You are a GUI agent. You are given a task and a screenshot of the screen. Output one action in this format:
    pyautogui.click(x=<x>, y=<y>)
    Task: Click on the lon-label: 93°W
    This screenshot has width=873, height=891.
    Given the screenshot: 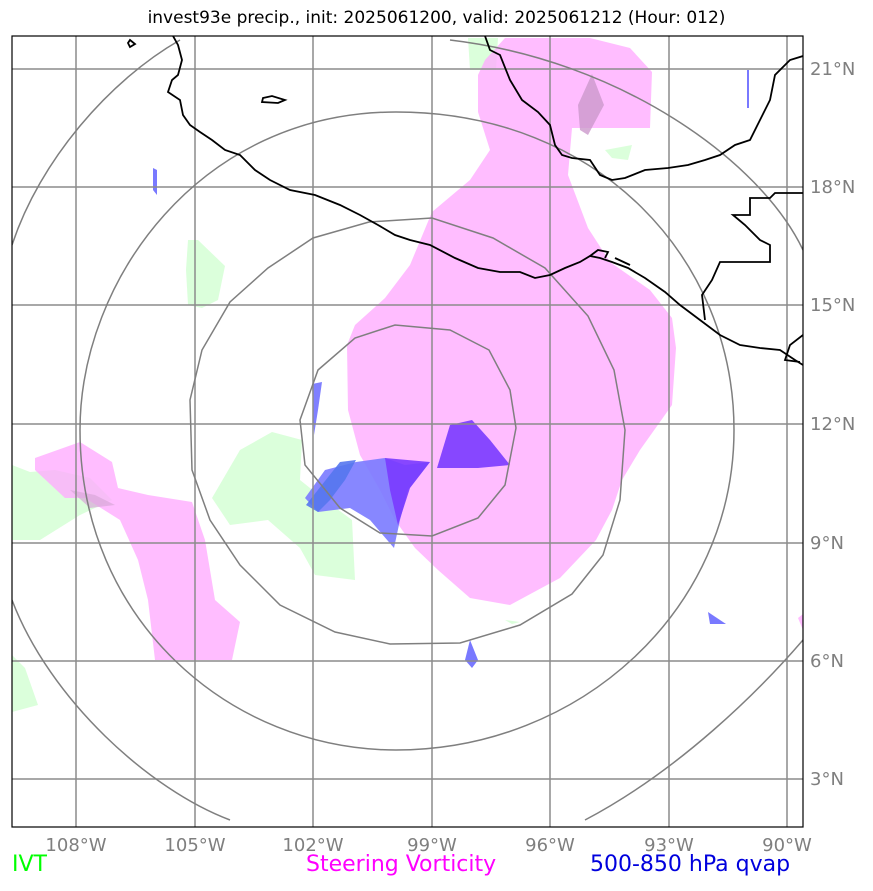 What is the action you would take?
    pyautogui.click(x=669, y=845)
    